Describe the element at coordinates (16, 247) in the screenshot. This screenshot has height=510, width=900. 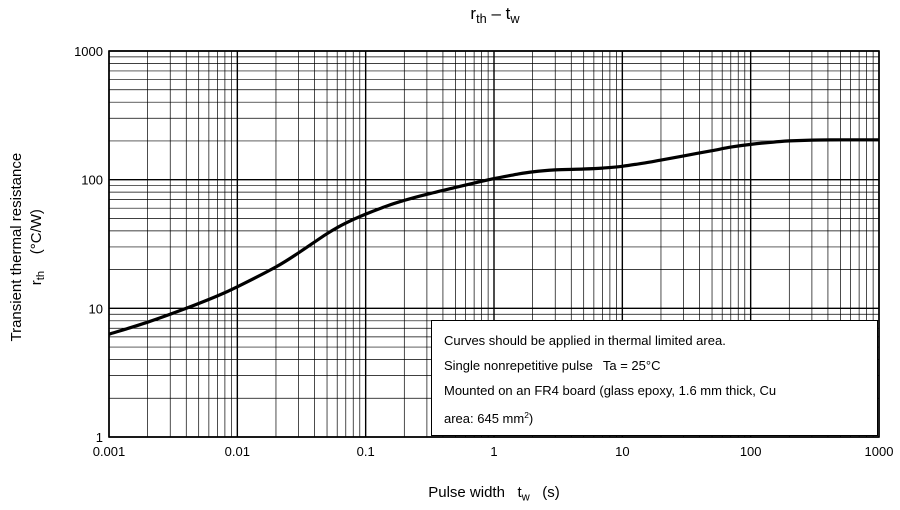
I see `y-axis-label-line1: Transient thermal resistance` at that location.